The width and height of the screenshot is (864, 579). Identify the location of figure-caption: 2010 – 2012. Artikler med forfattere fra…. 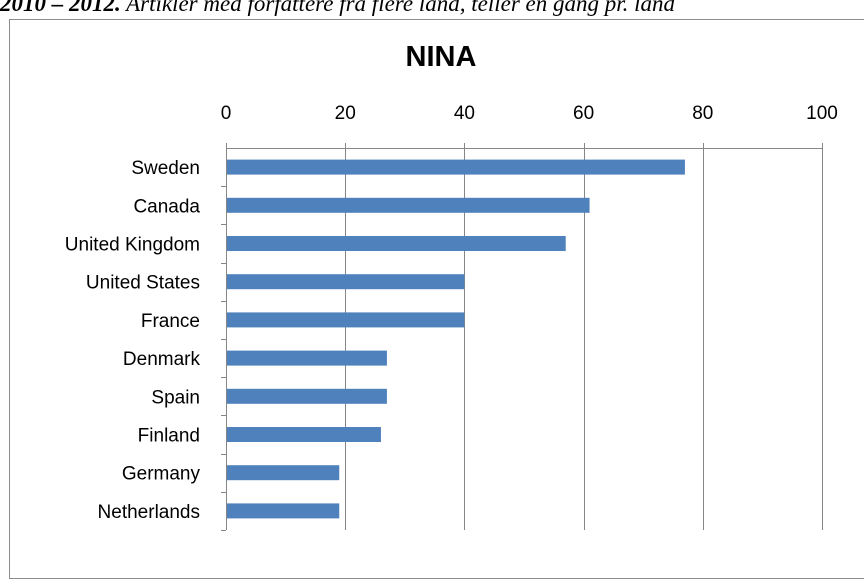
(432, 8).